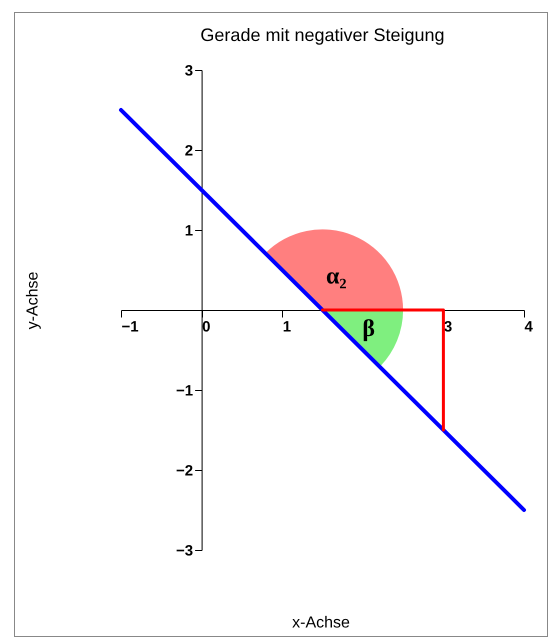  Describe the element at coordinates (33, 301) in the screenshot. I see `y-axis-title: y-Achse` at that location.